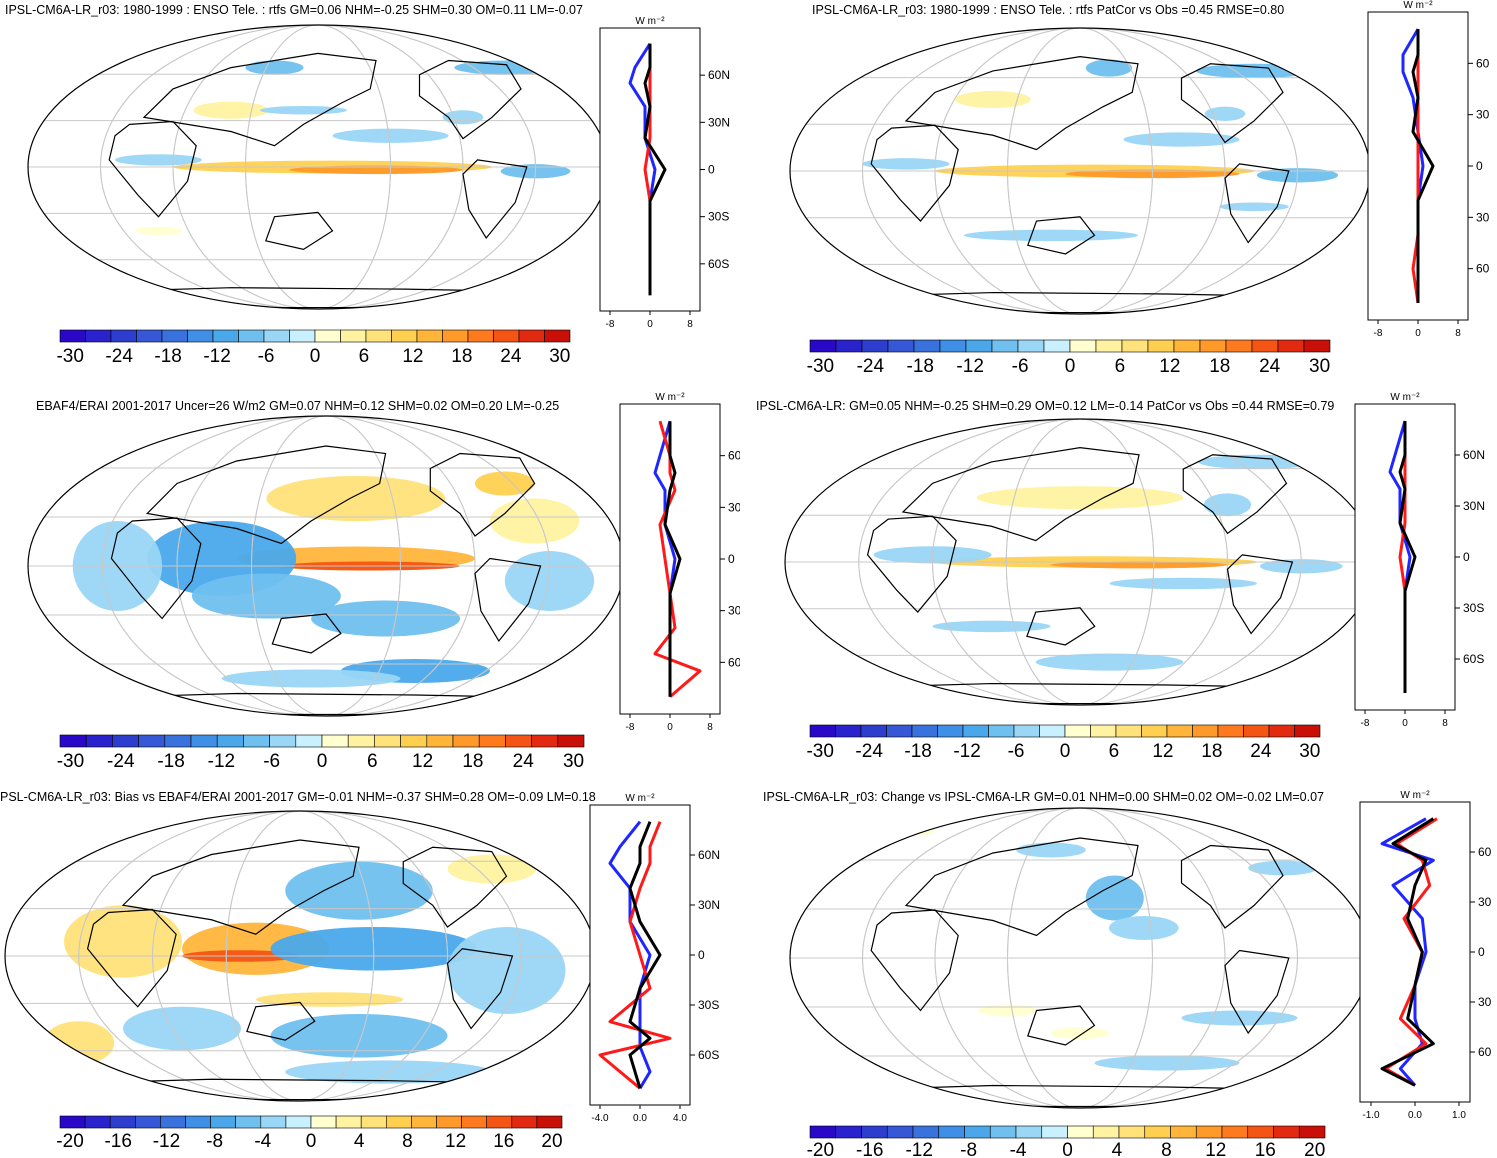  I want to click on colorbar-label: 0, so click(315, 356).